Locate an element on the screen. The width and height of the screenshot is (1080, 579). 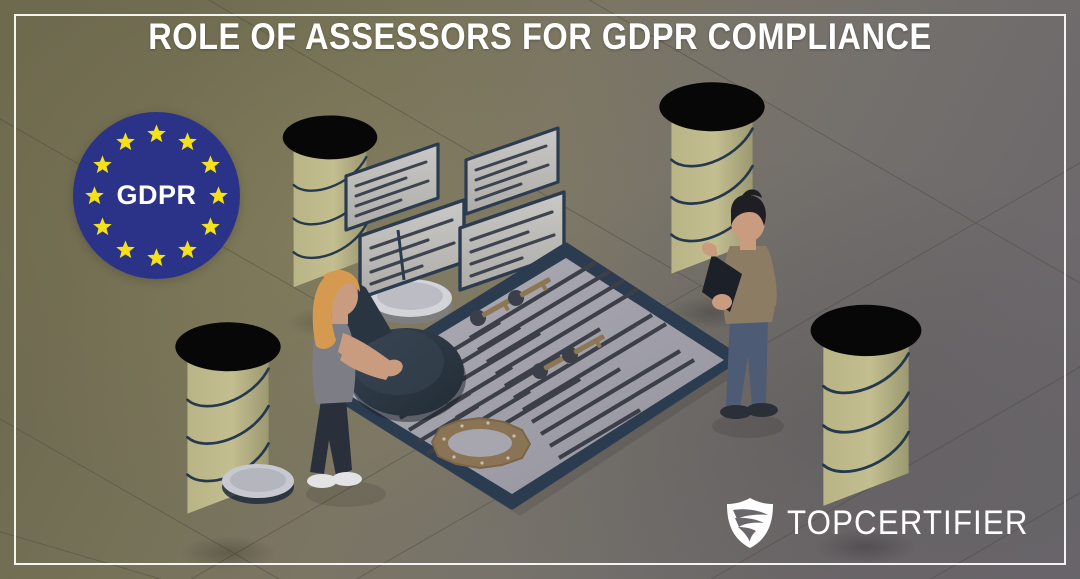
disc-plate-left is located at coordinates (258, 484).